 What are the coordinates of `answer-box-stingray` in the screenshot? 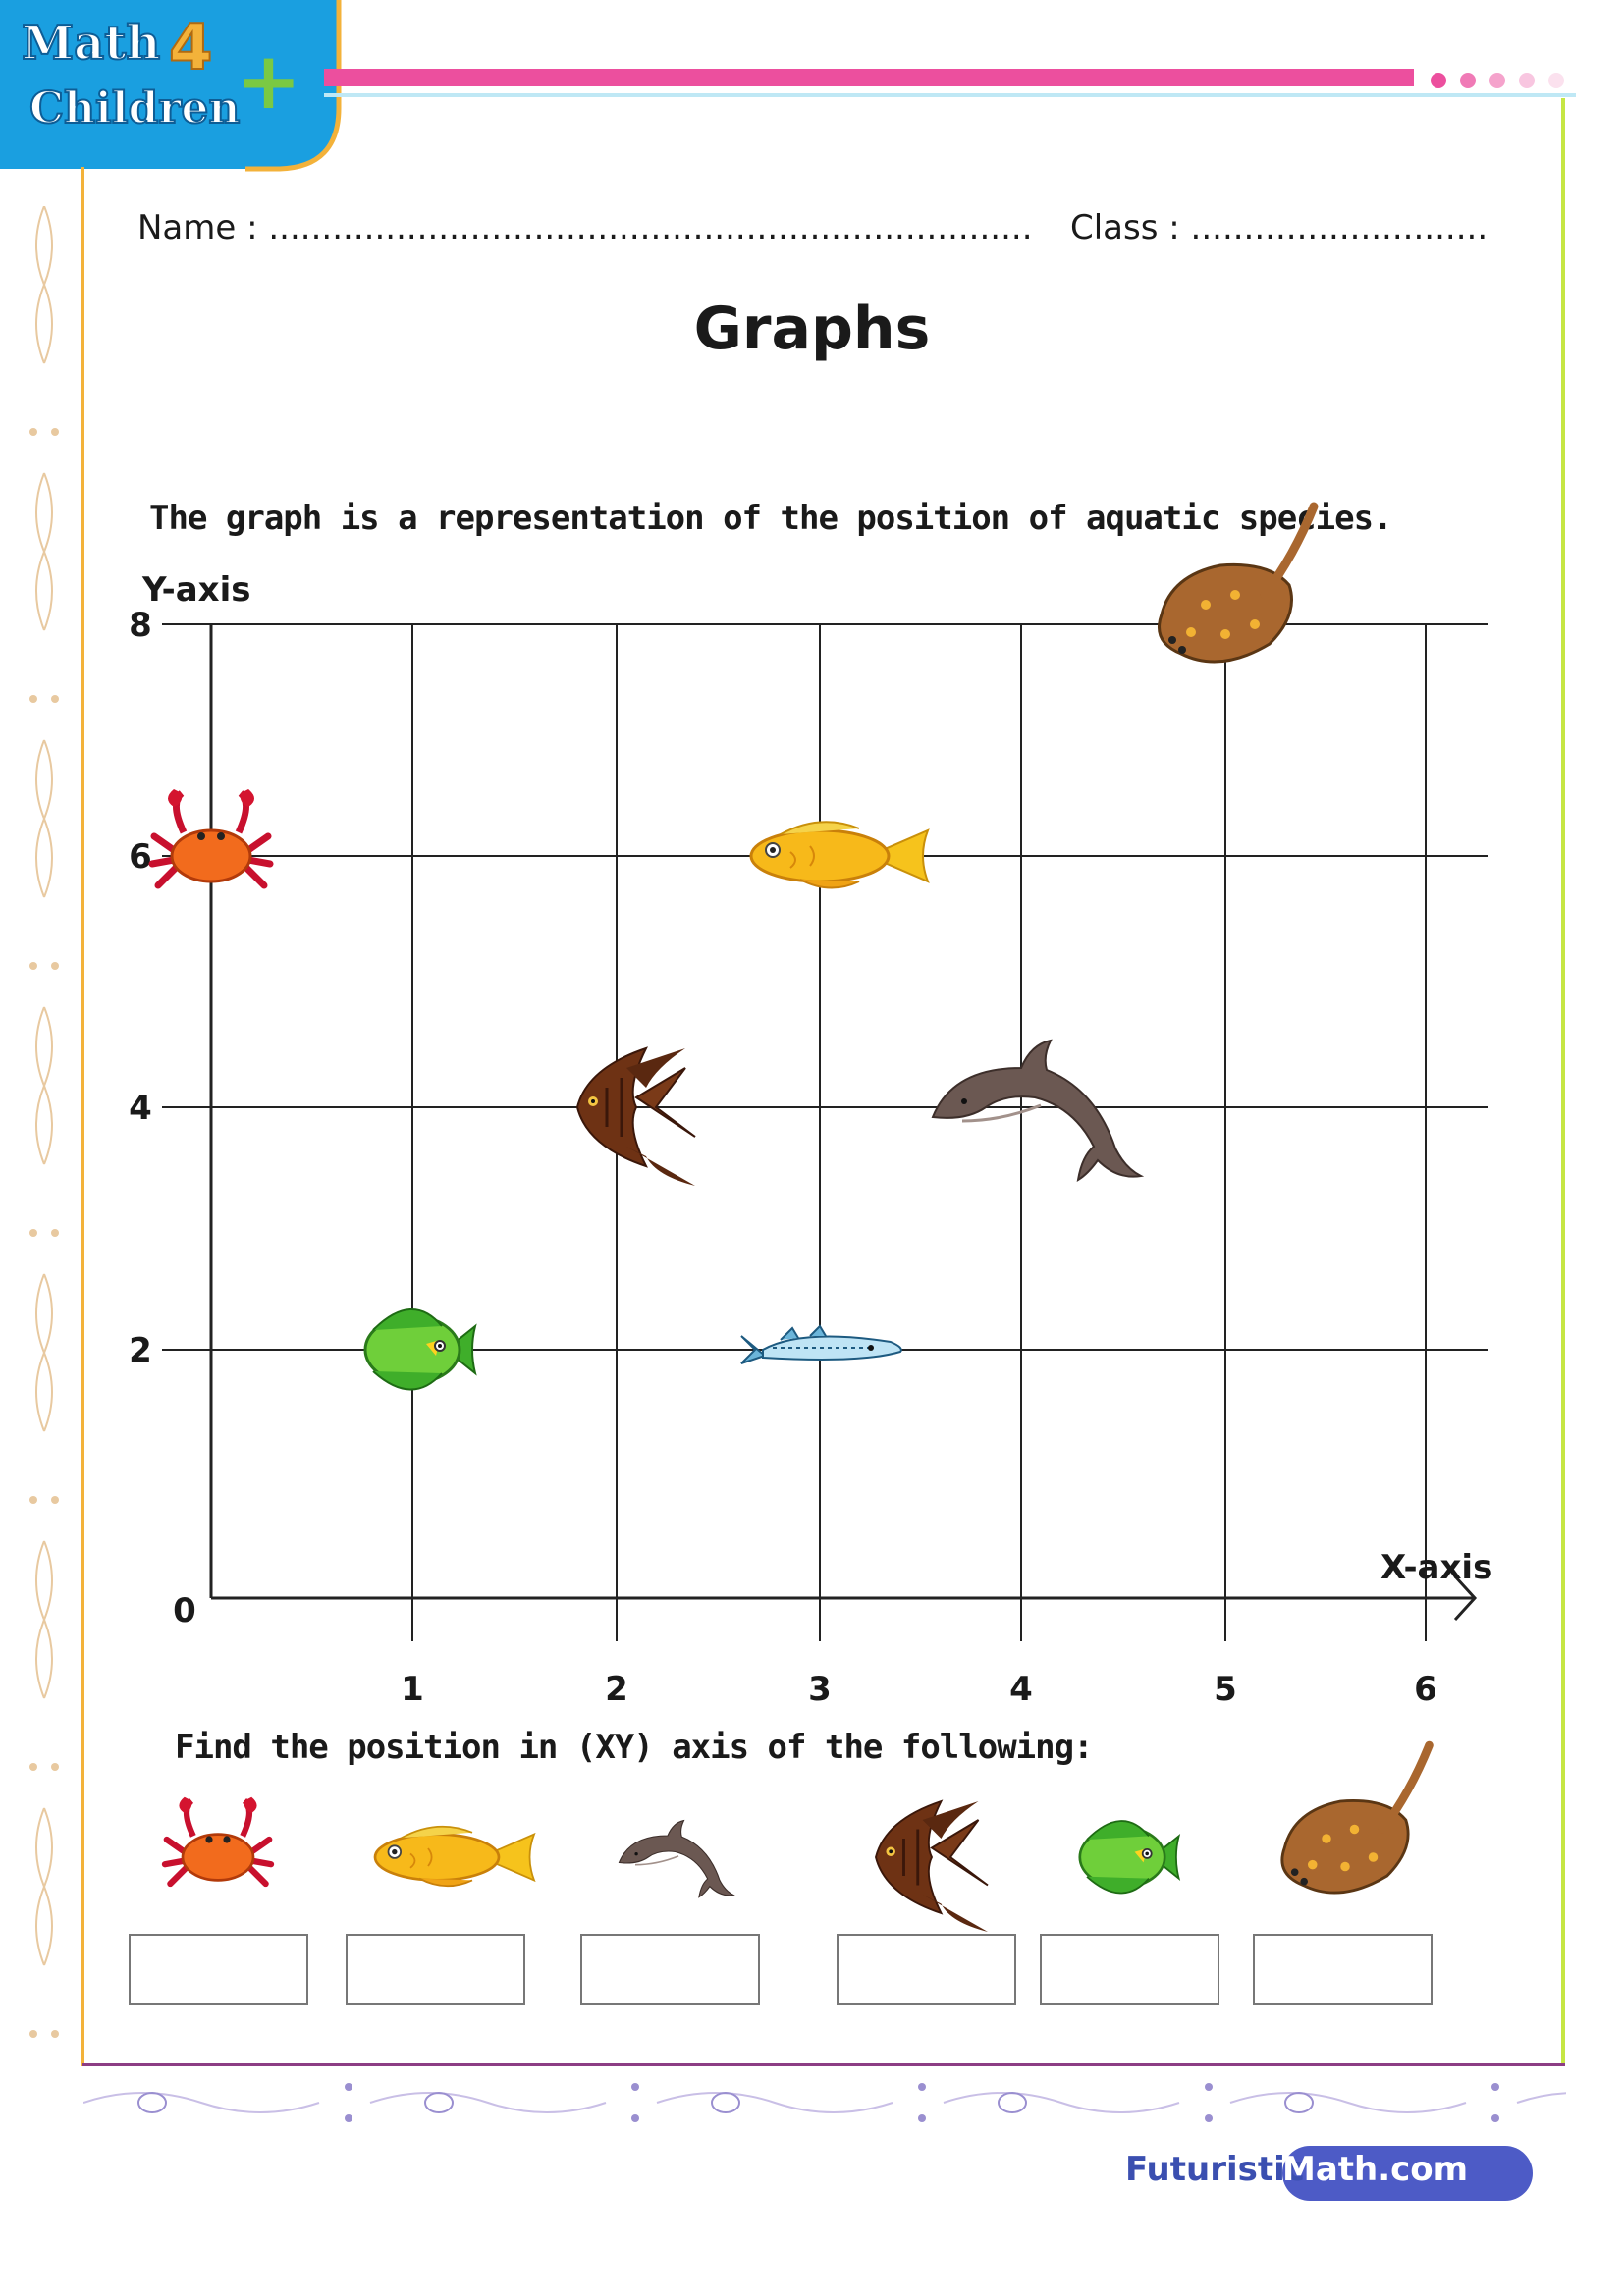 It's located at (1343, 1969).